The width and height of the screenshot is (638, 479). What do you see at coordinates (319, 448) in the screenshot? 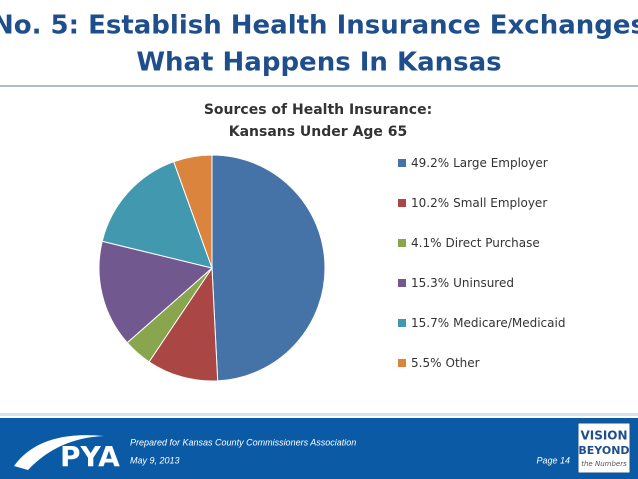
I see `footer-band` at bounding box center [319, 448].